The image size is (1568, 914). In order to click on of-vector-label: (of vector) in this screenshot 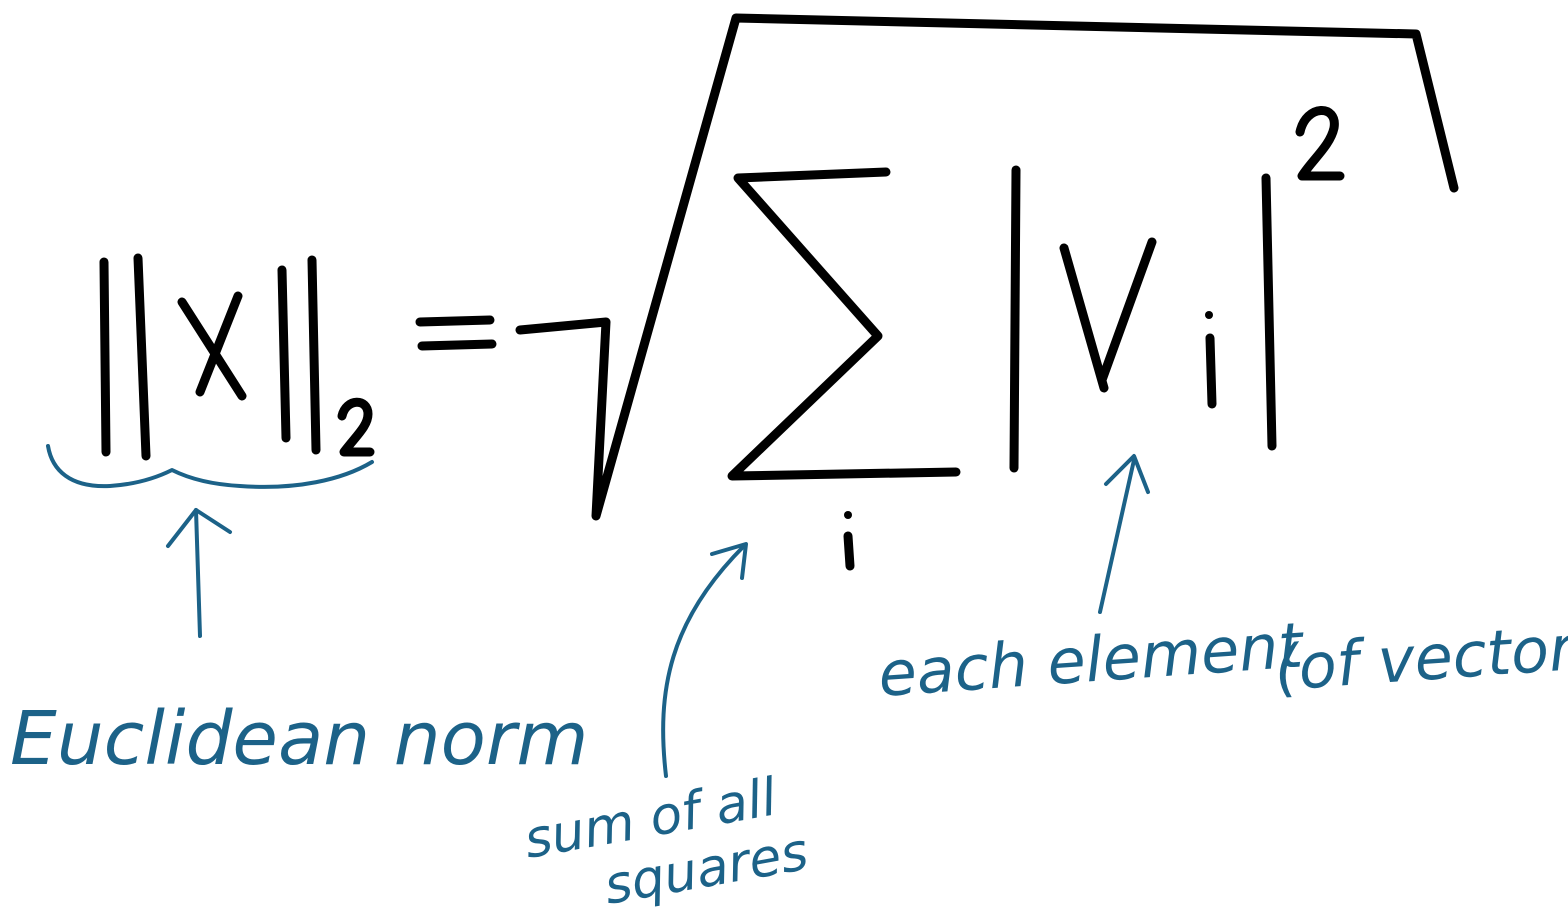, I will do `click(1420, 657)`.